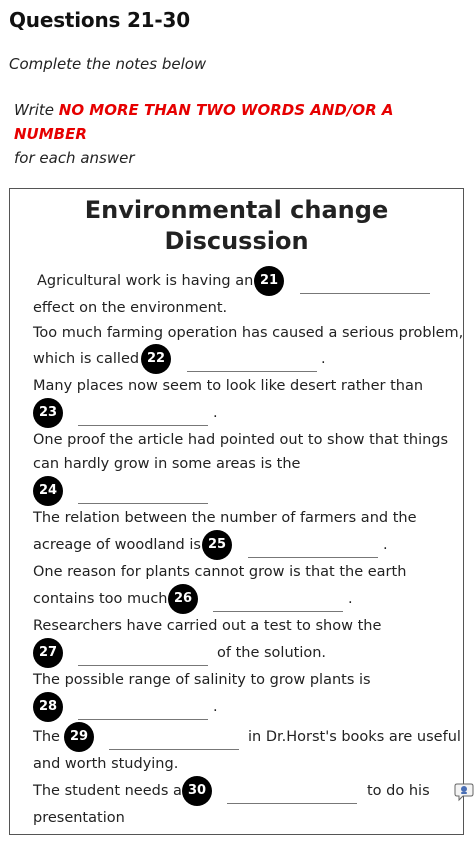 Image resolution: width=475 pixels, height=848 pixels. I want to click on q24-intro-line2: can hardly grow in some areas is the, so click(167, 464).